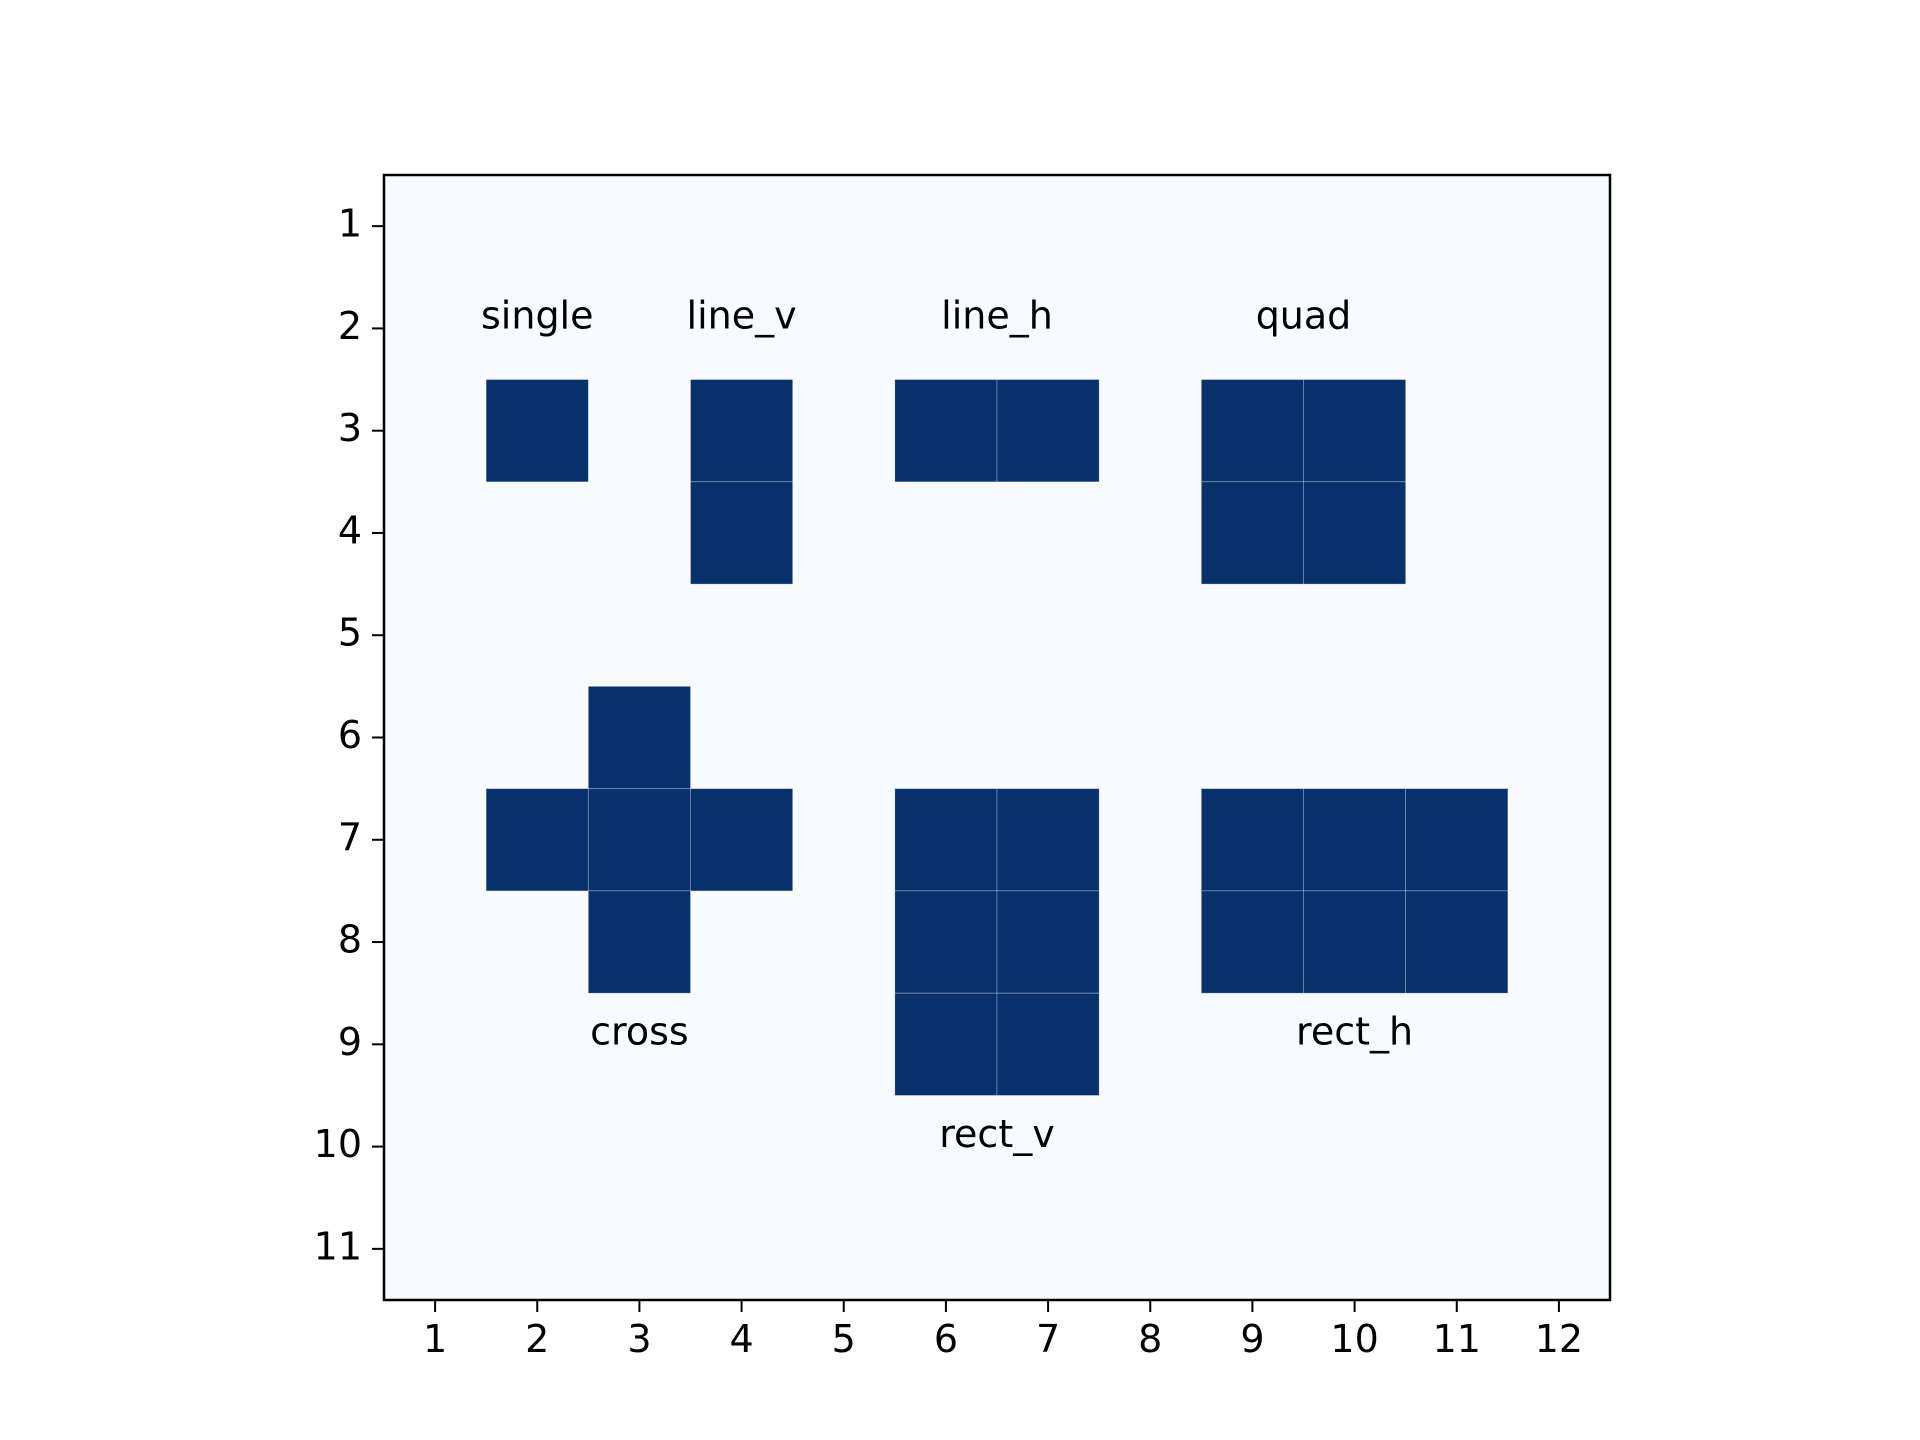  What do you see at coordinates (350, 326) in the screenshot?
I see `y-tick-label: 2` at bounding box center [350, 326].